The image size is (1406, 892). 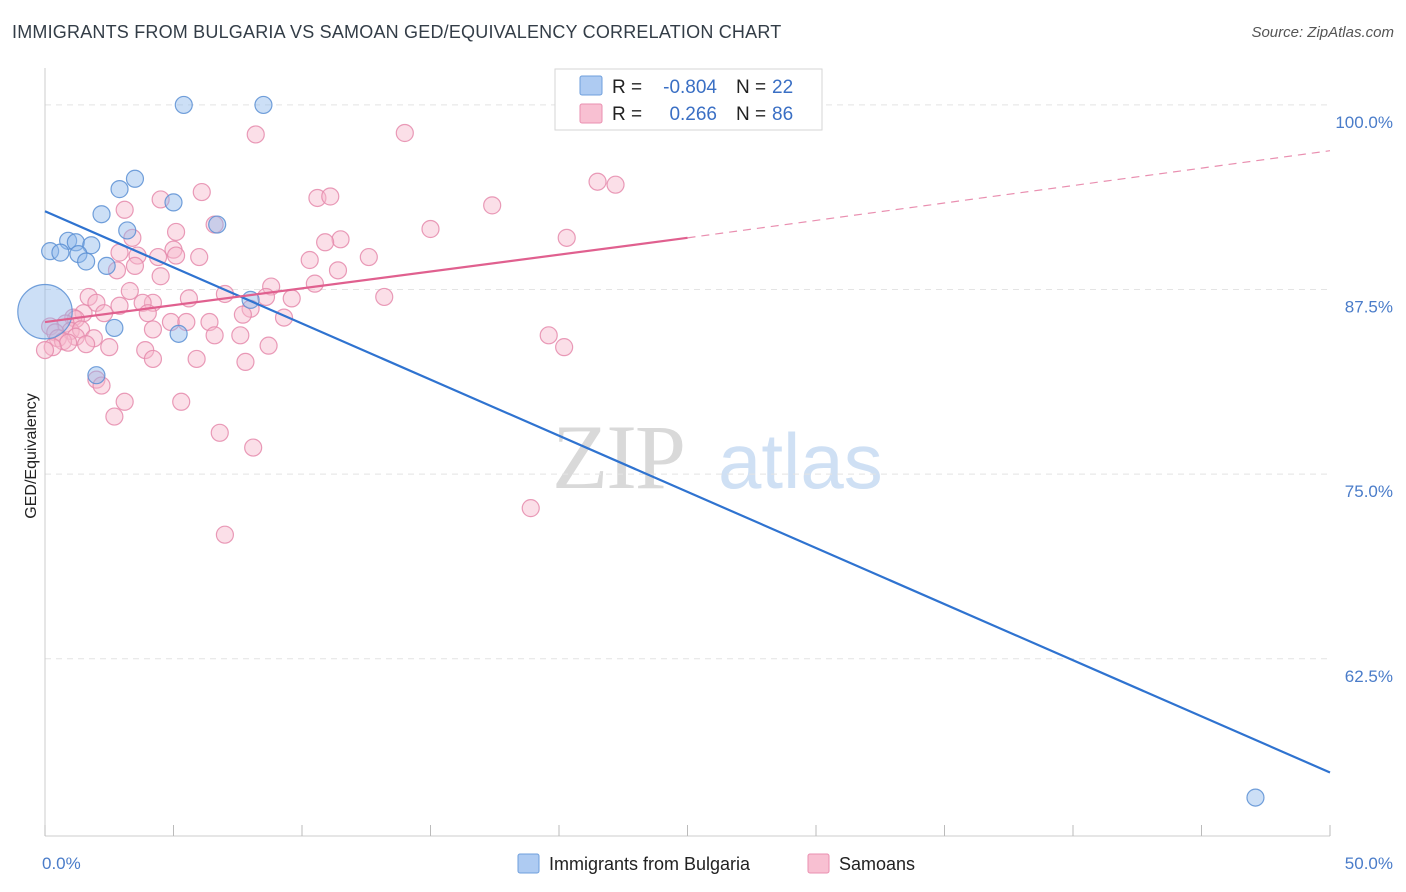 What do you see at coordinates (688, 99) in the screenshot?
I see `correlation-legend: R = -0.804 N = 22 R = 0.266 N = 86` at bounding box center [688, 99].